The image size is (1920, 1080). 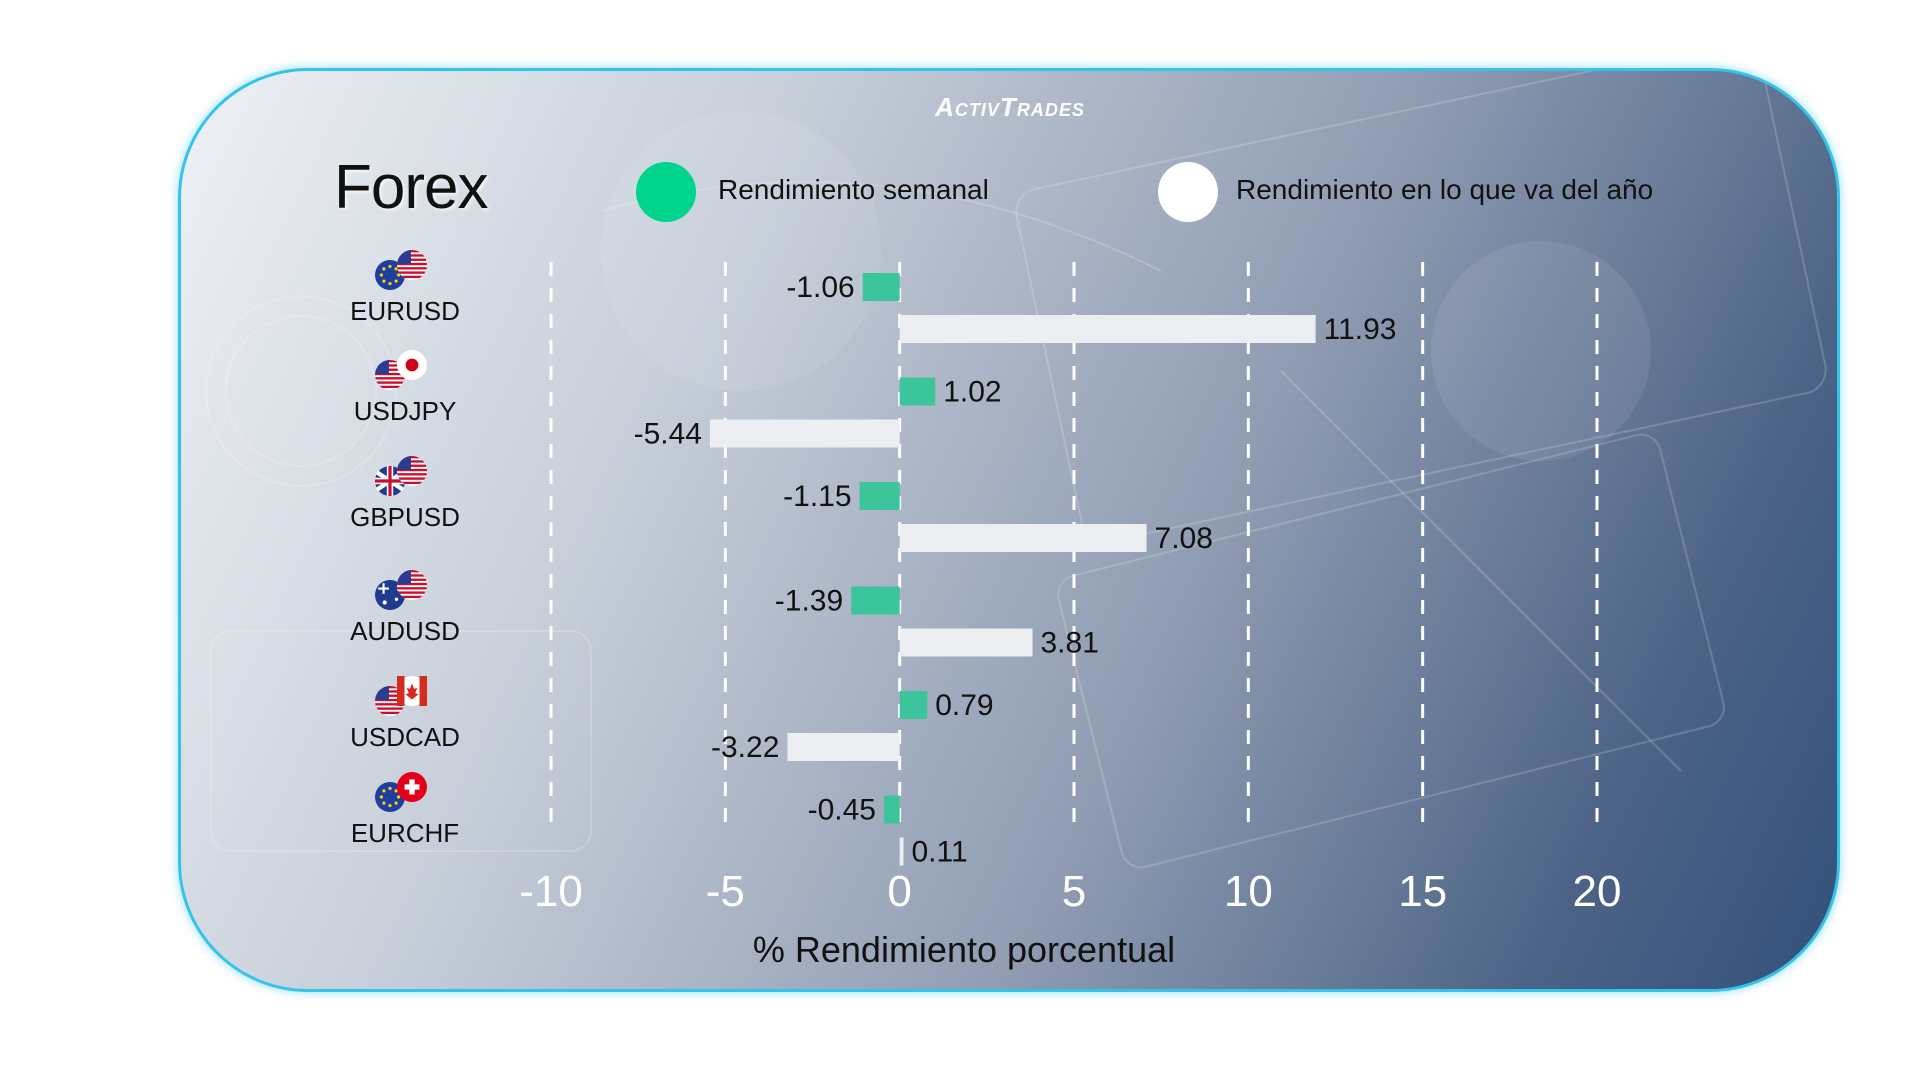 What do you see at coordinates (964, 705) in the screenshot?
I see `weekly-bar-label: 0.79` at bounding box center [964, 705].